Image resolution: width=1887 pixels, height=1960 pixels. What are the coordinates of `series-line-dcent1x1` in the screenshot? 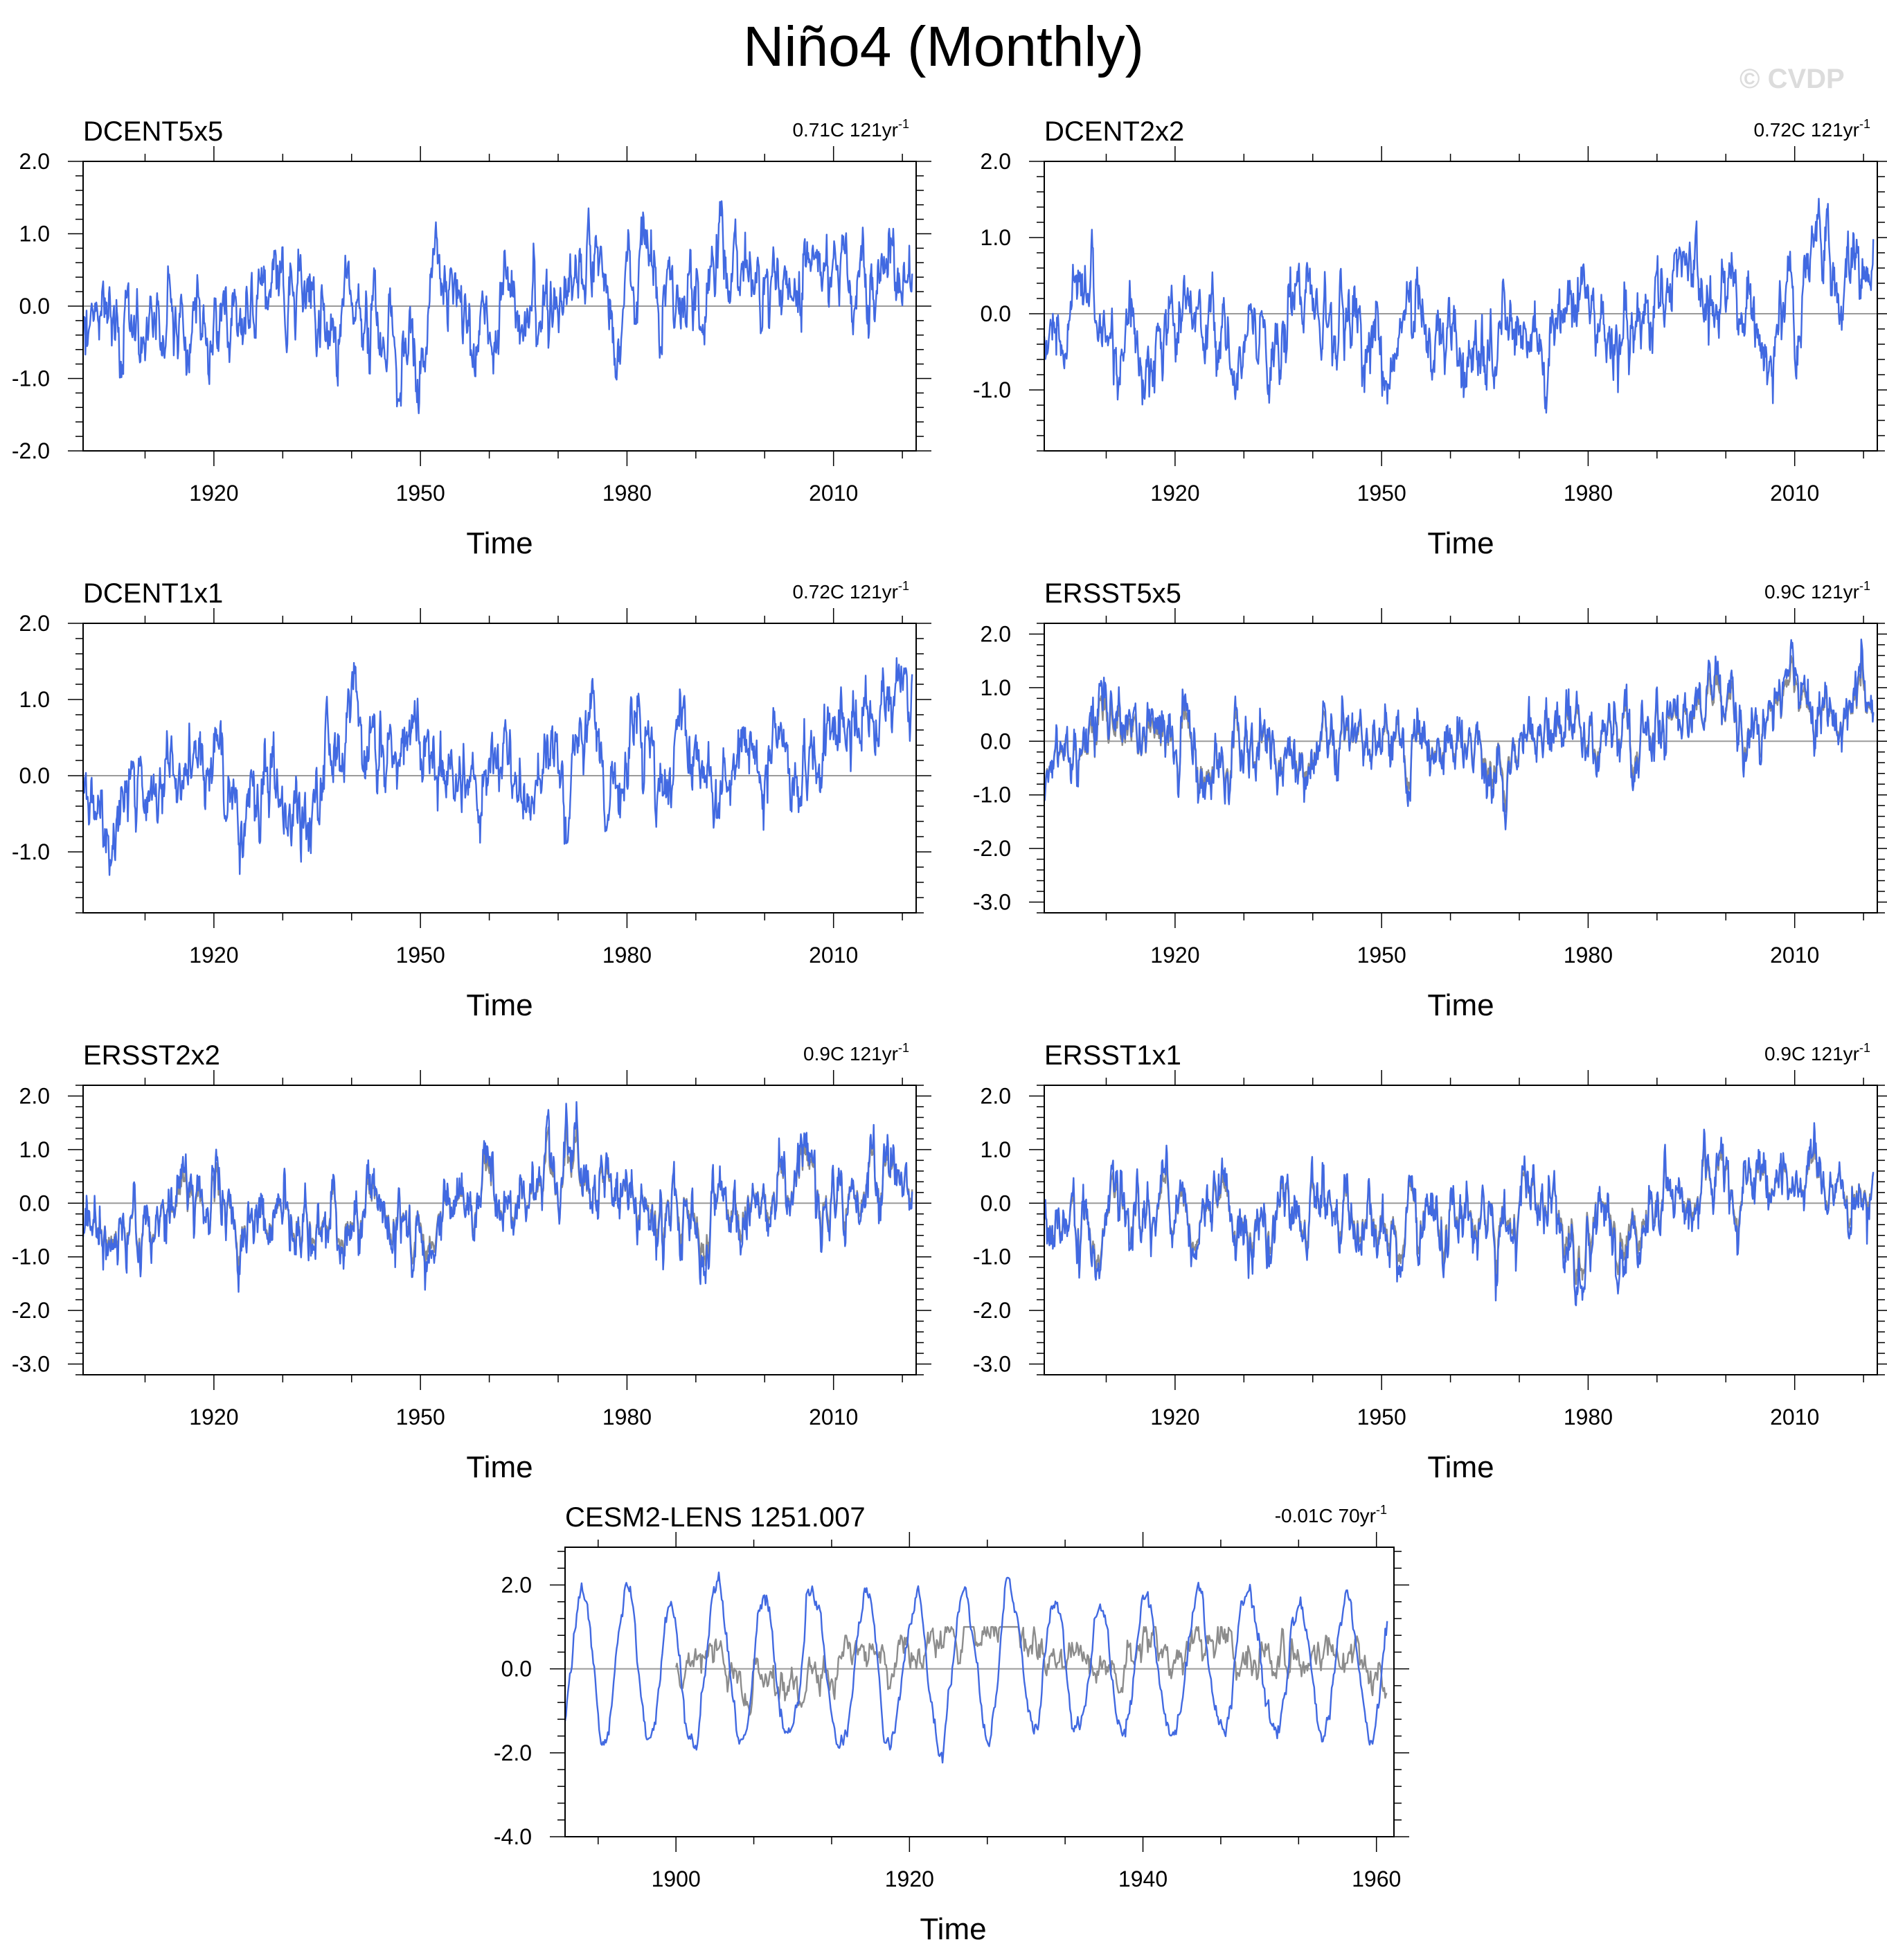 It's located at (497, 767).